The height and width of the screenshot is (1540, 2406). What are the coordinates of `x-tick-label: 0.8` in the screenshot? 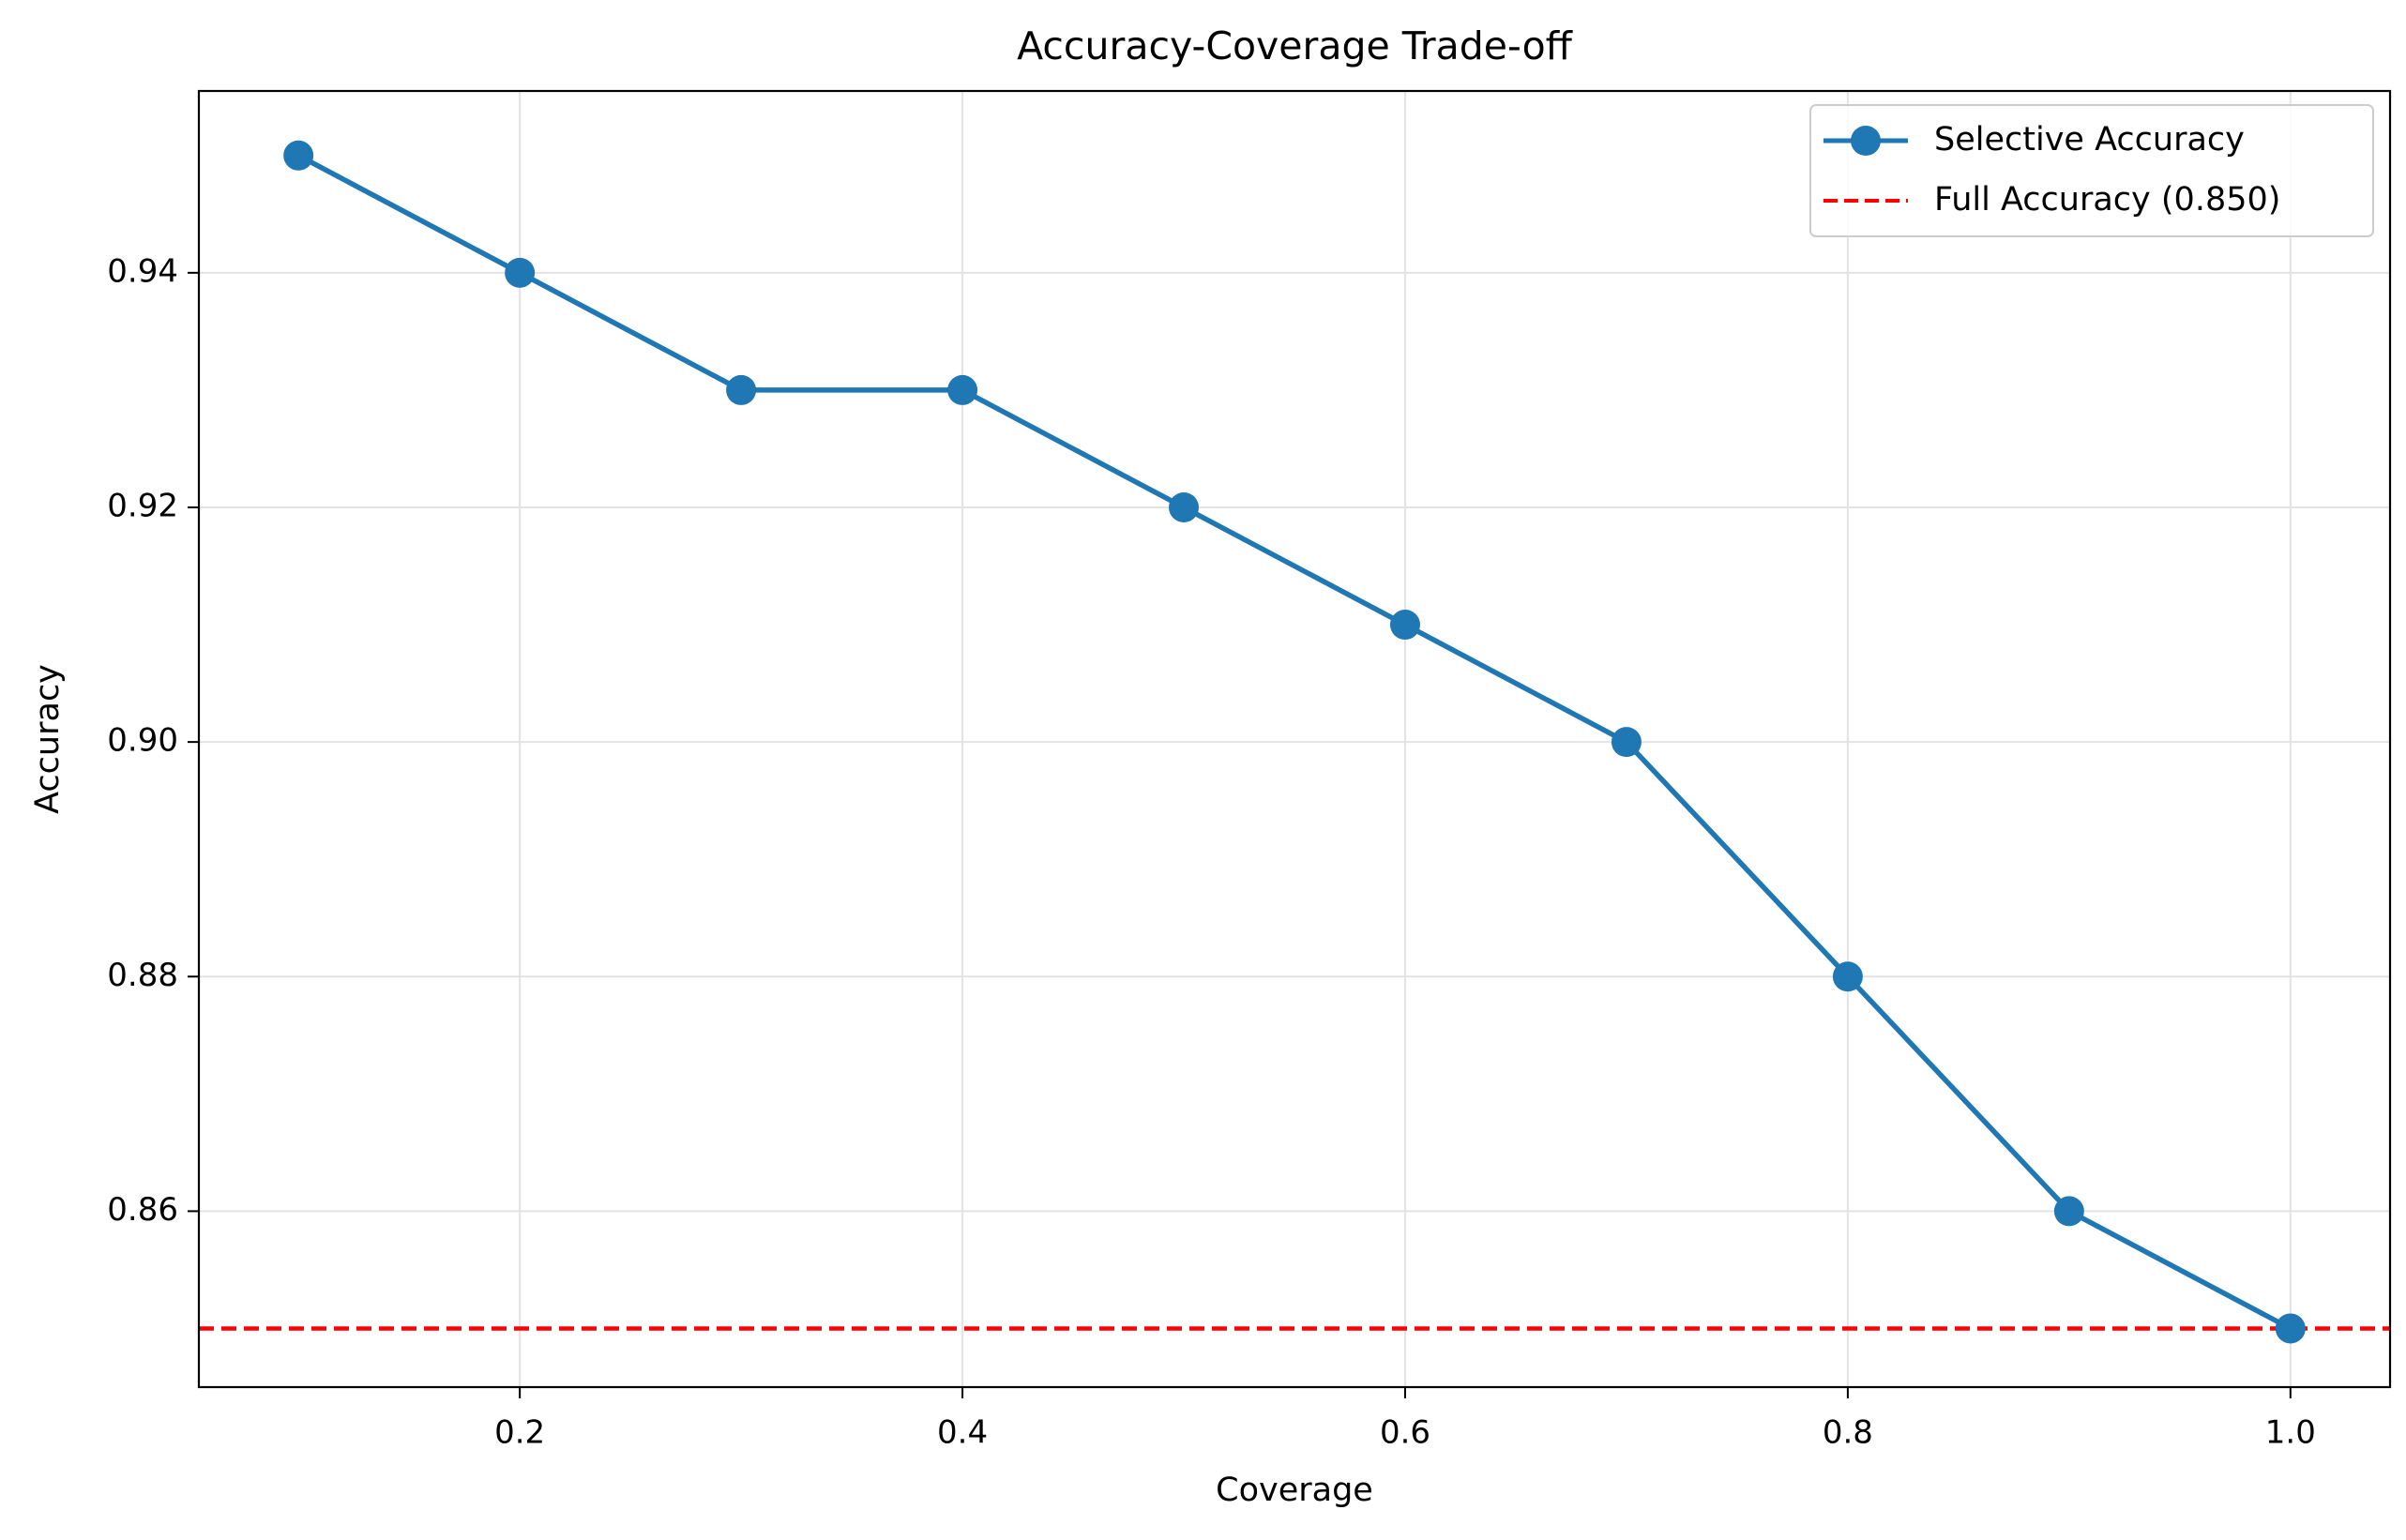 It's located at (1848, 1433).